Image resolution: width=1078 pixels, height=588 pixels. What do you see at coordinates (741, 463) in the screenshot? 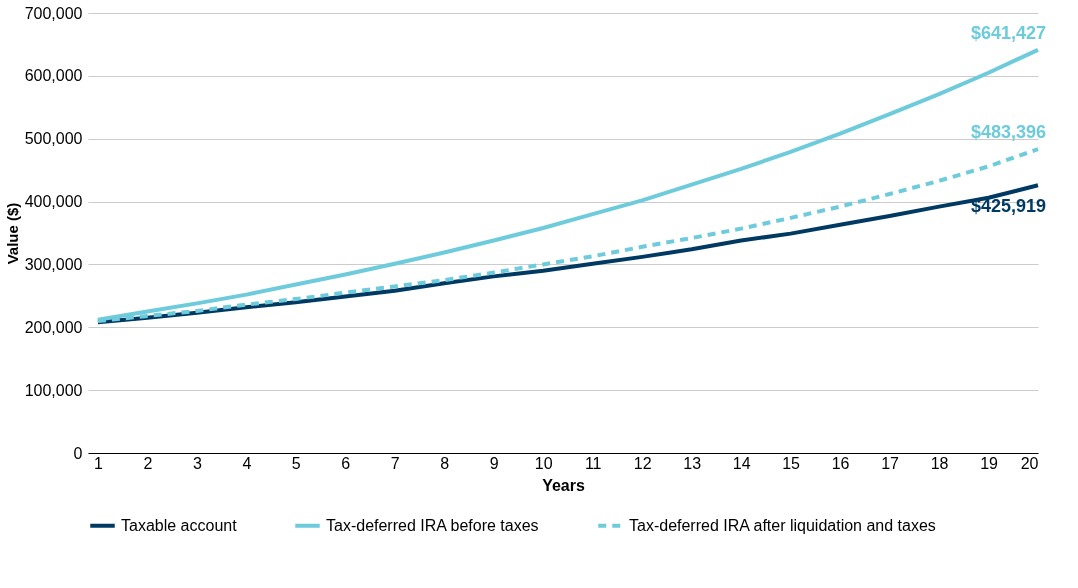
I see `x-tick-label: 14` at bounding box center [741, 463].